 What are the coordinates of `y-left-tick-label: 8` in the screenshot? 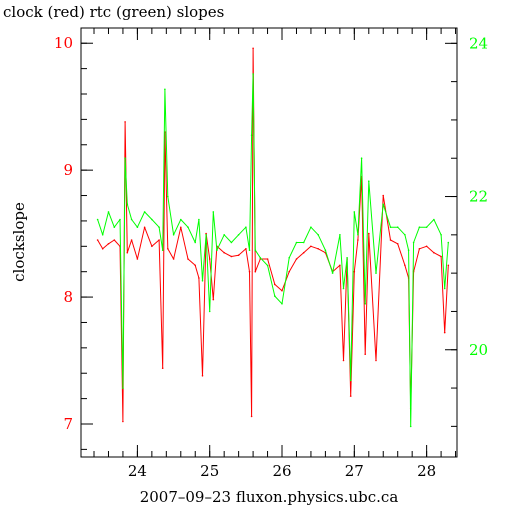 It's located at (68, 297).